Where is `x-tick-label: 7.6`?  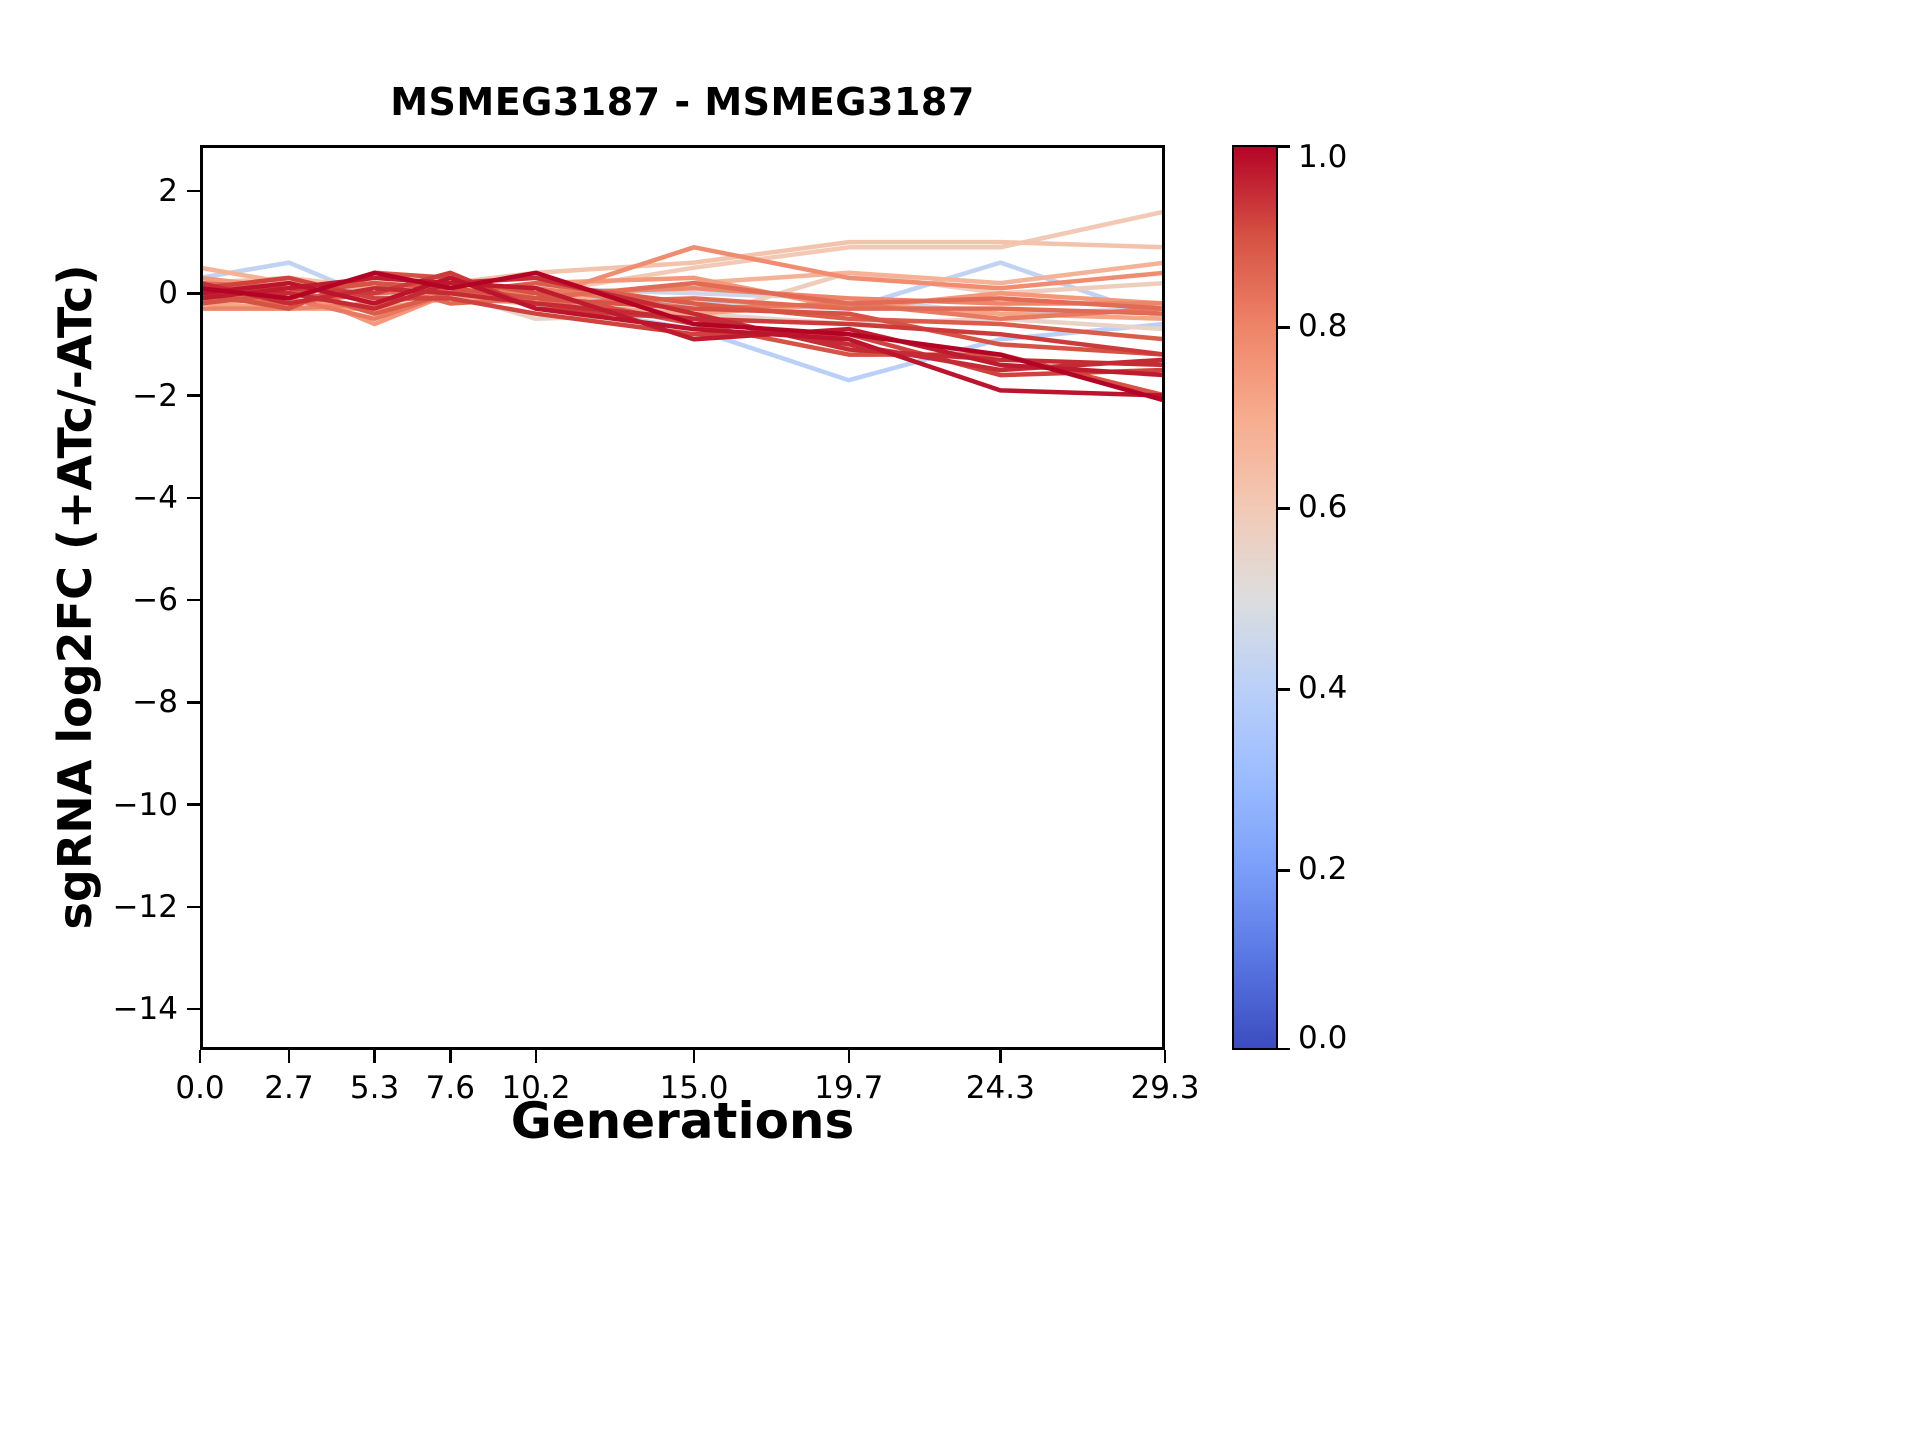
x-tick-label: 7.6 is located at coordinates (450, 1088).